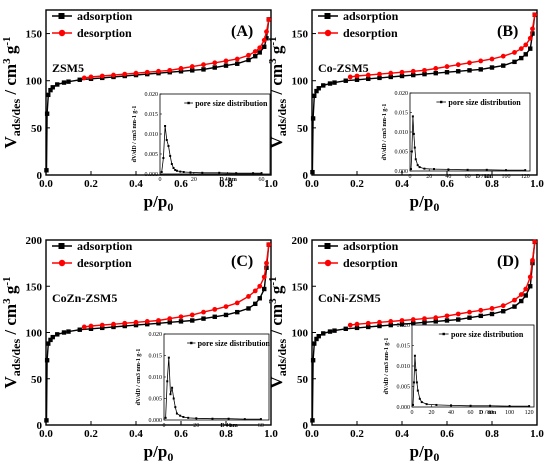 The image size is (550, 471). Describe the element at coordinates (448, 177) in the screenshot. I see `inset-x-tick-label: 40` at that location.